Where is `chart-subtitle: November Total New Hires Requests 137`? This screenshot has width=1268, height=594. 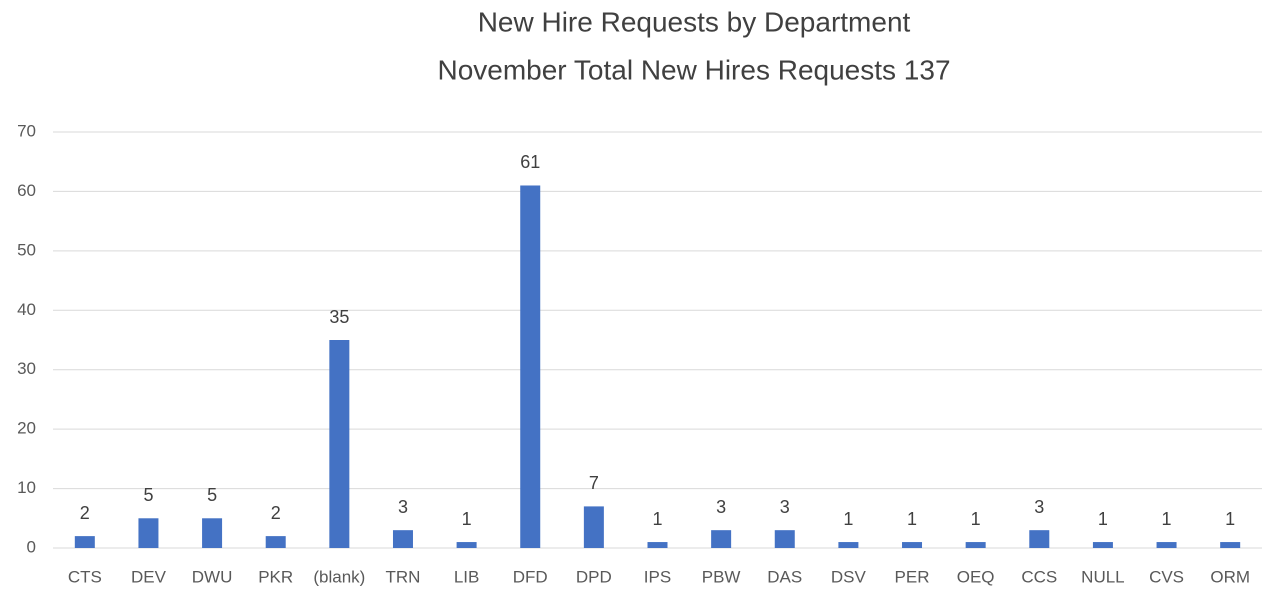
chart-subtitle: November Total New Hires Requests 137 is located at coordinates (693, 69).